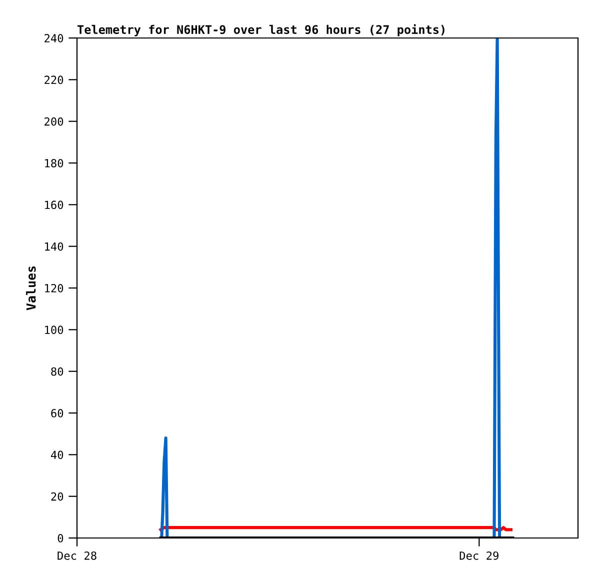 This screenshot has height=579, width=597. Describe the element at coordinates (261, 30) in the screenshot. I see `chart-title: Telemetry for N6HKT-9 over last 96 hours (27 points)` at that location.